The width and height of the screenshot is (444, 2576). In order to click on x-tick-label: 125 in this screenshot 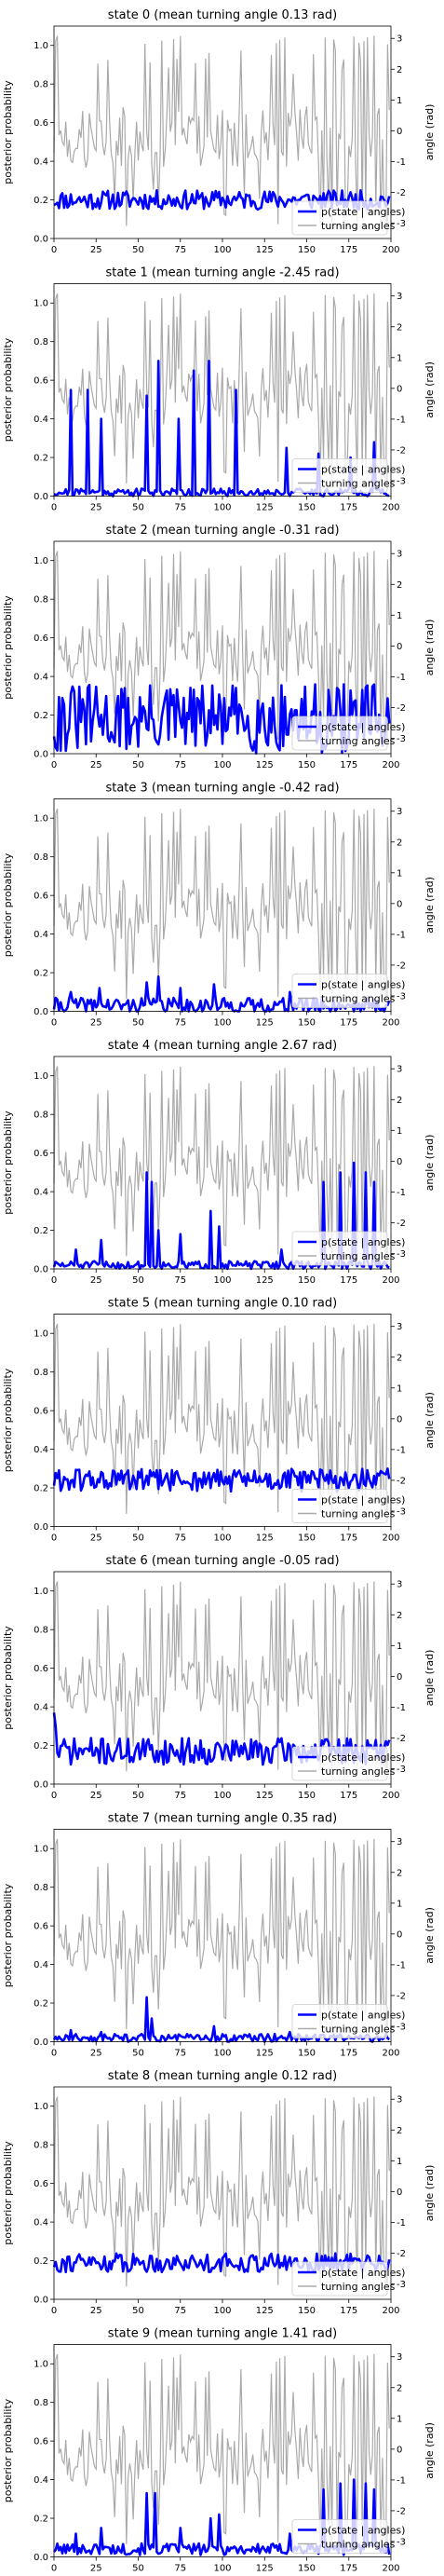, I will do `click(265, 2311)`.